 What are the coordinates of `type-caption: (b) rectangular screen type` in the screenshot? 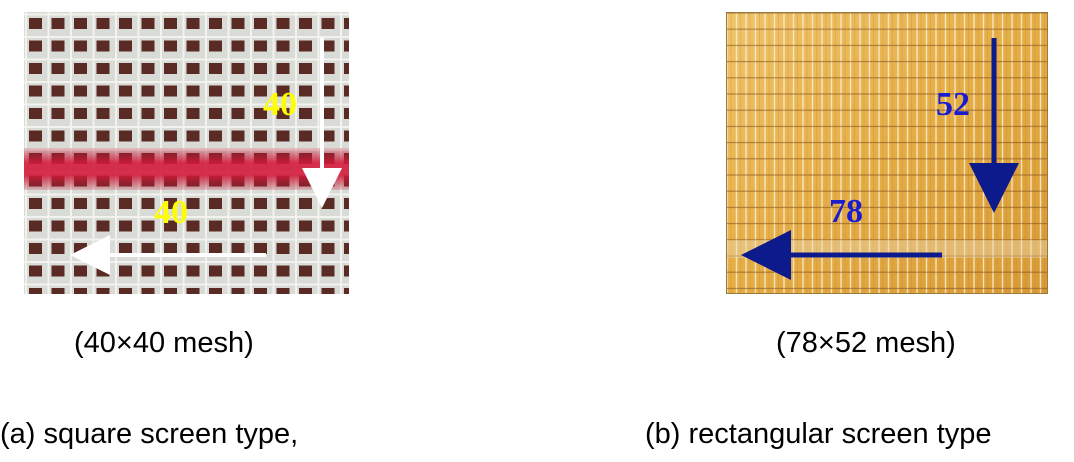 It's located at (818, 434).